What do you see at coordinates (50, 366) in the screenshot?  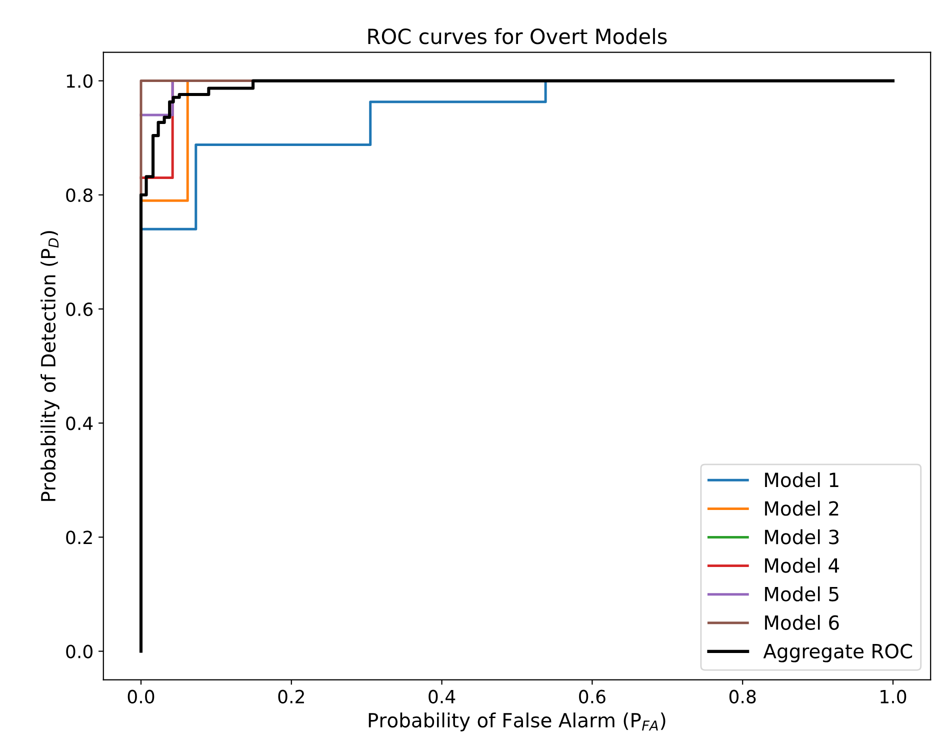 I see `y-axis-title: Probability of Detection (P$_{D}$)` at bounding box center [50, 366].